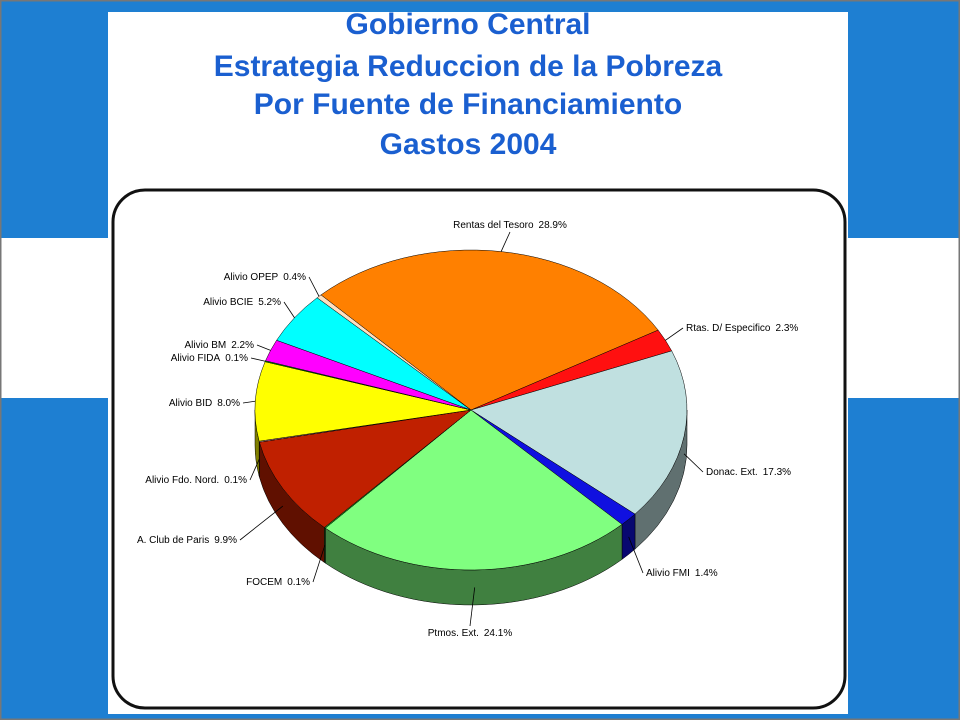 The width and height of the screenshot is (960, 720). I want to click on slice-label: A. Club de Paris 9.9%, so click(187, 540).